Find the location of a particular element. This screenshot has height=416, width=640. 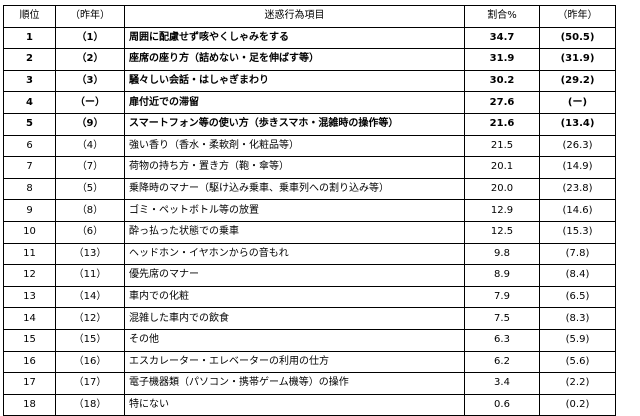

pct-cell: 6.3 is located at coordinates (502, 340).